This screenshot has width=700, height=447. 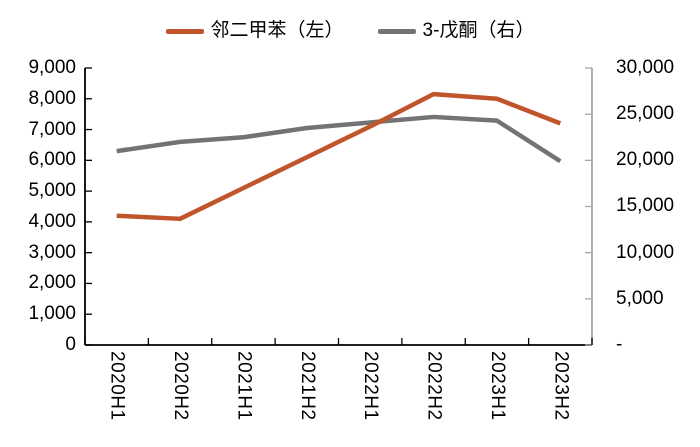 What do you see at coordinates (184, 31) in the screenshot?
I see `o-xylene-line-swatch-icon` at bounding box center [184, 31].